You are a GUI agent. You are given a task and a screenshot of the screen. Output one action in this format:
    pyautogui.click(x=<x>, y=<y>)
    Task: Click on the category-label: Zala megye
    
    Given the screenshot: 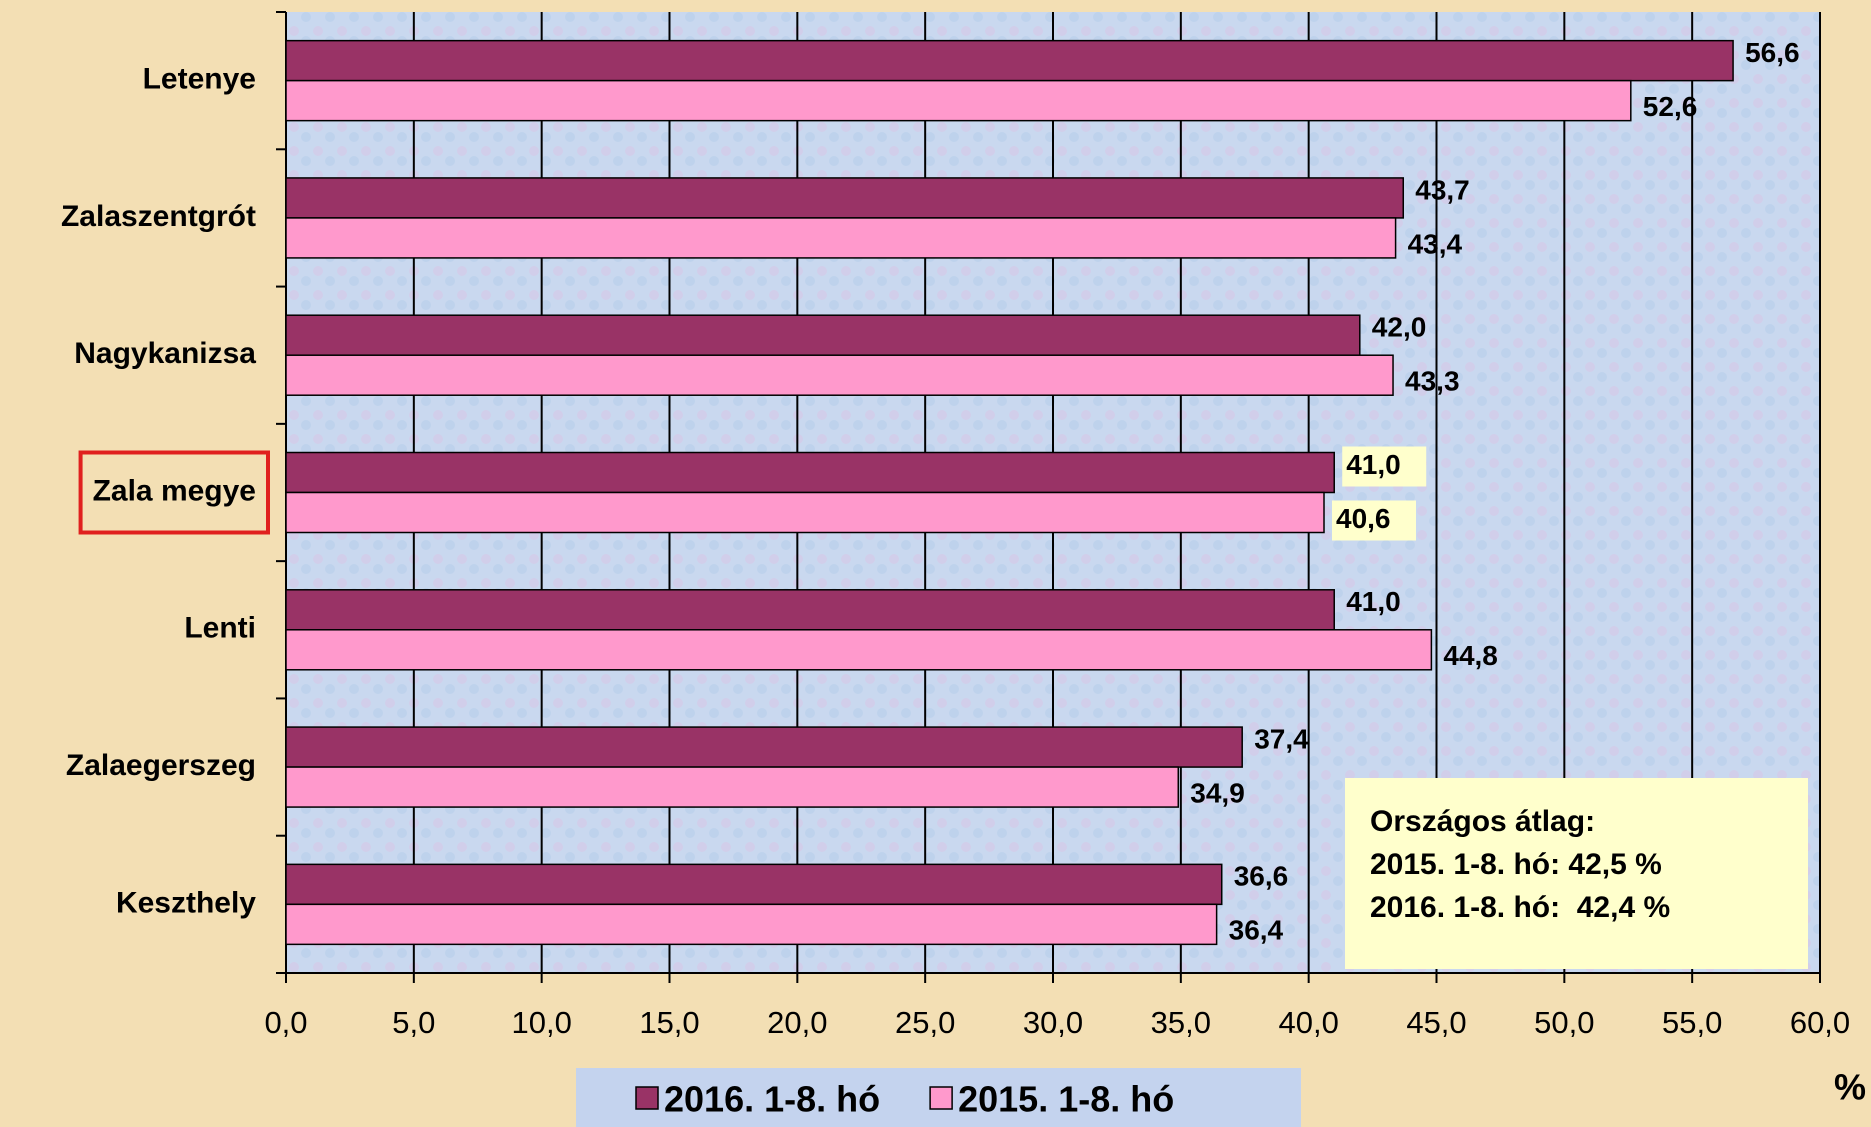 What is the action you would take?
    pyautogui.click(x=174, y=490)
    